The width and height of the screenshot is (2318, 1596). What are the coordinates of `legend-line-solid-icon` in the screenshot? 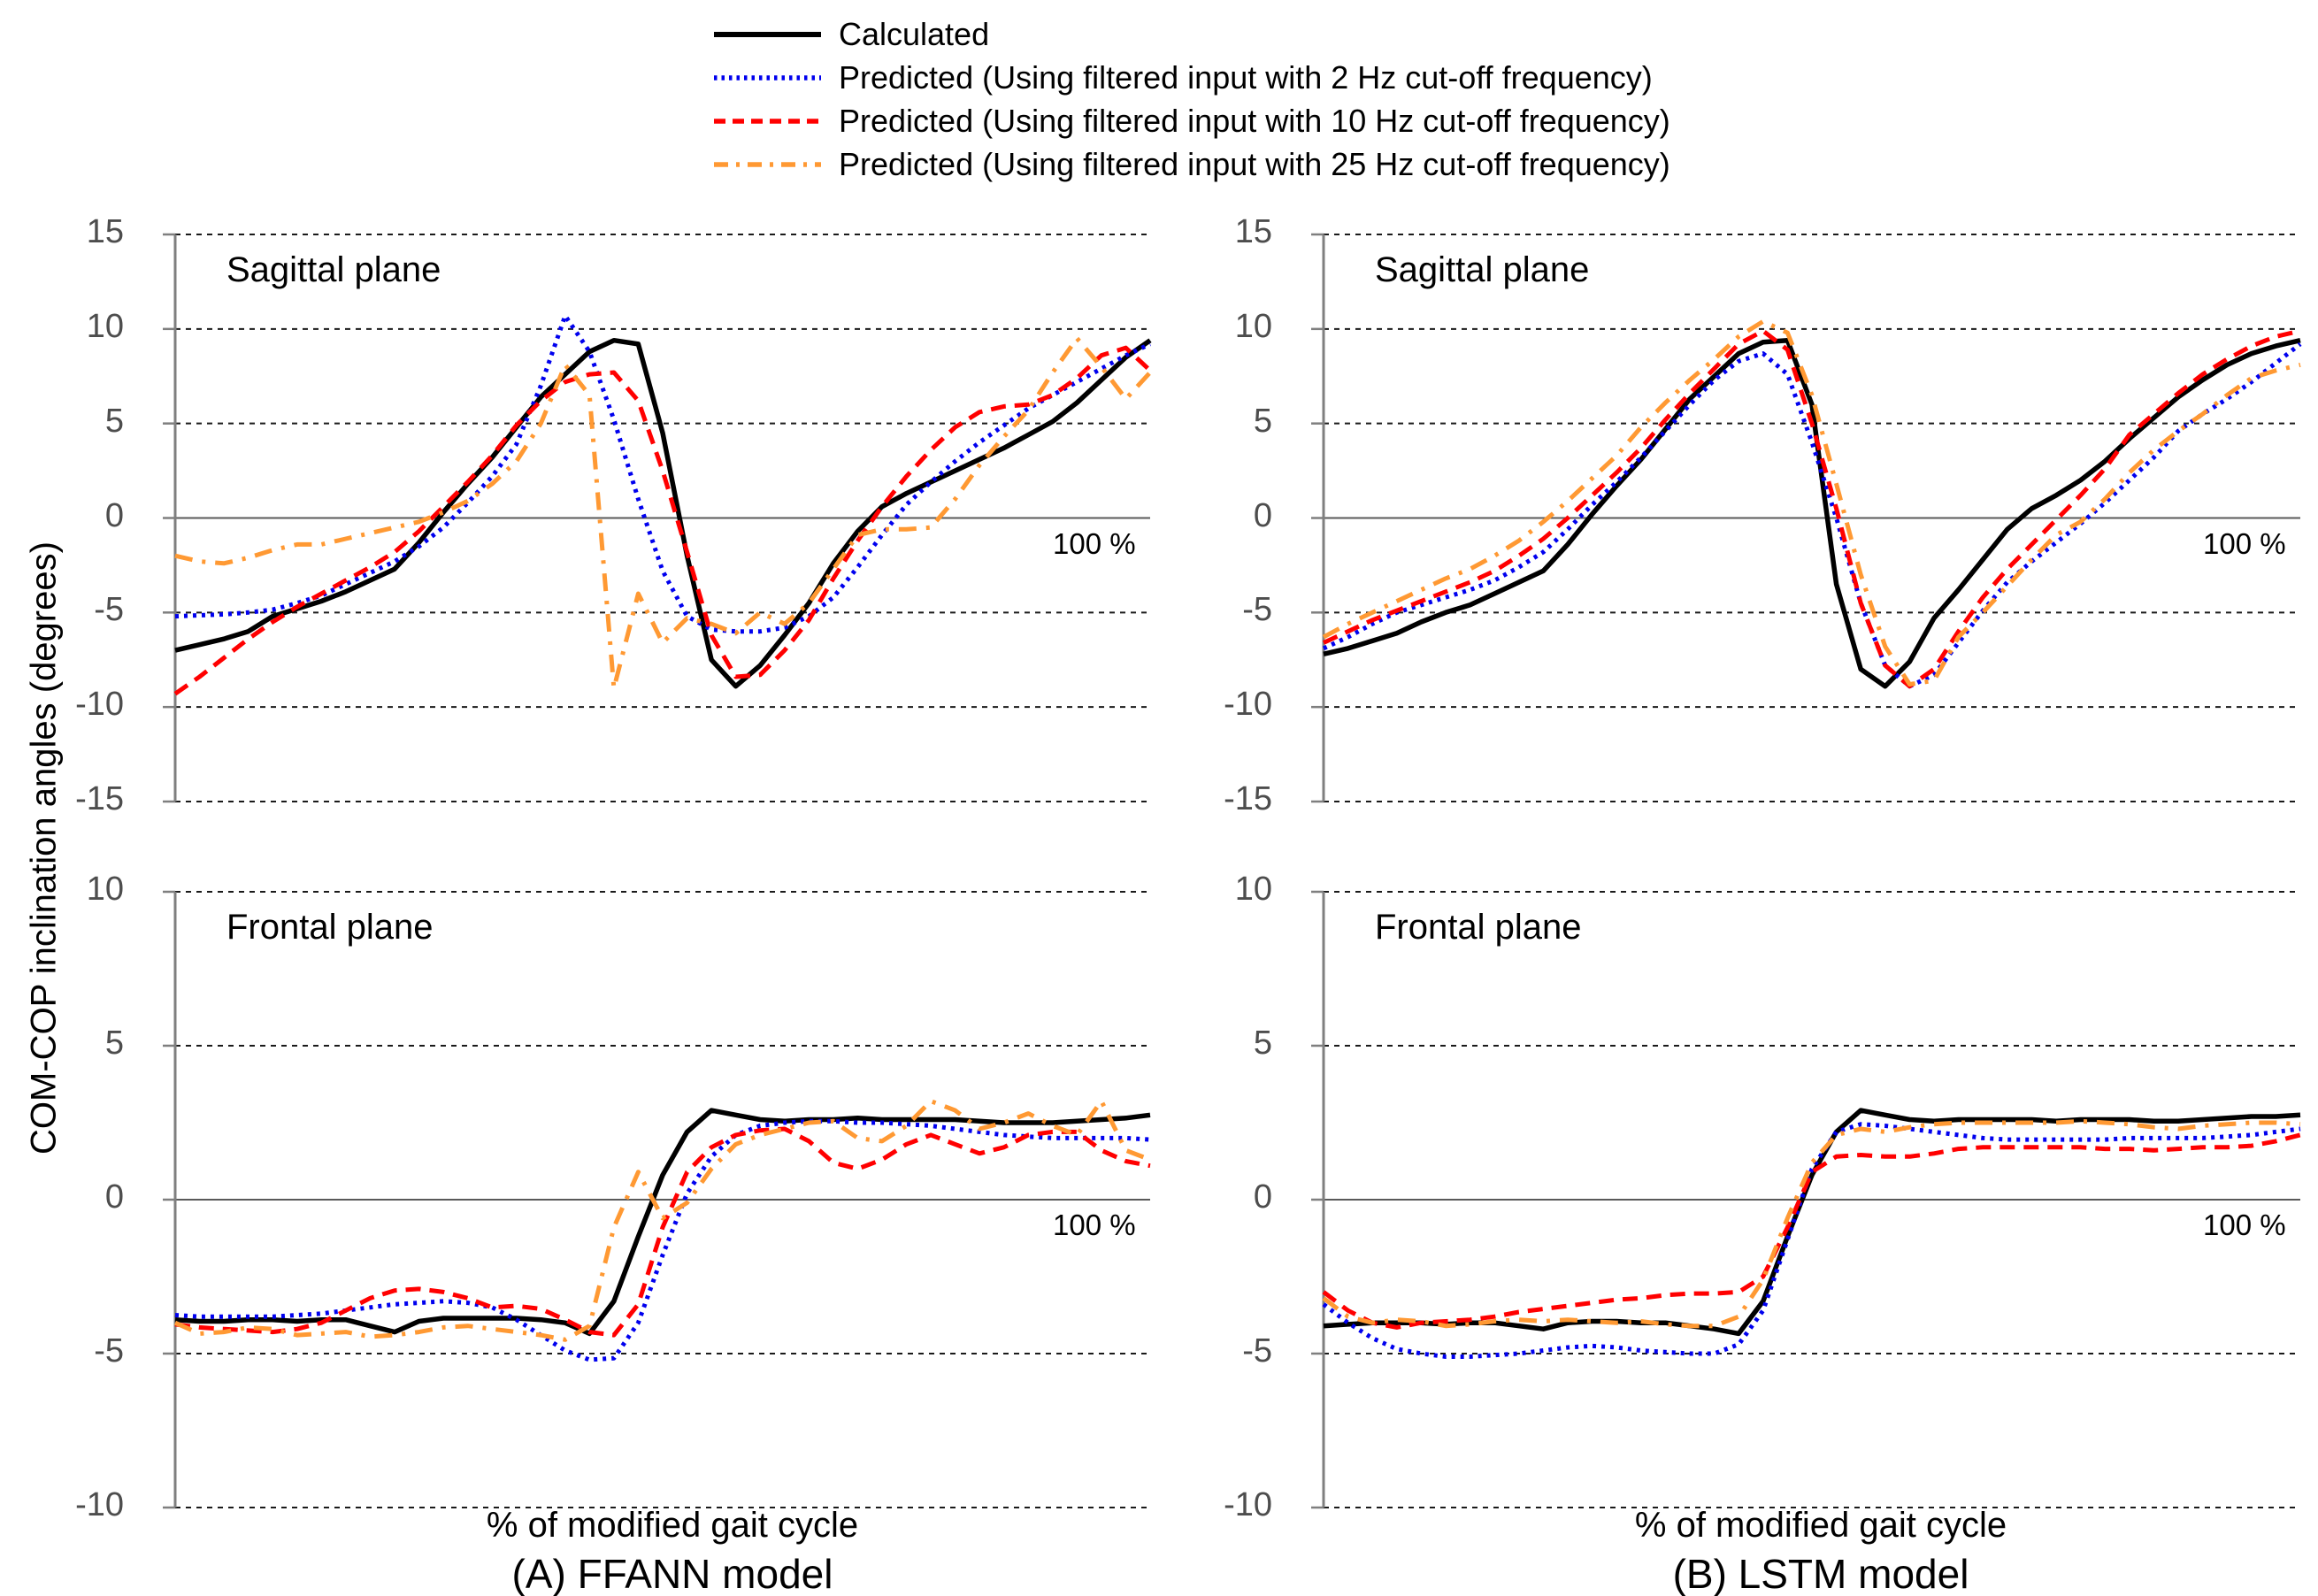 It's located at (767, 34).